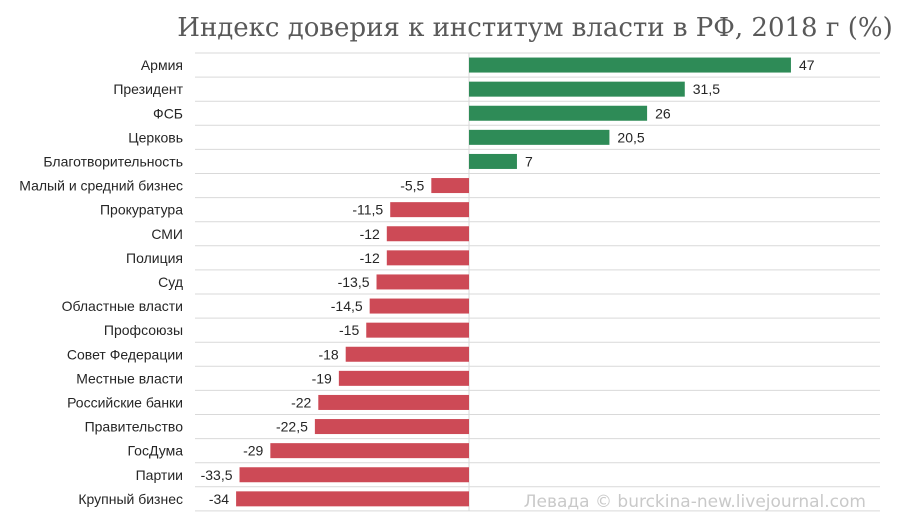  What do you see at coordinates (129, 378) in the screenshot?
I see `category-label: Местные власти` at bounding box center [129, 378].